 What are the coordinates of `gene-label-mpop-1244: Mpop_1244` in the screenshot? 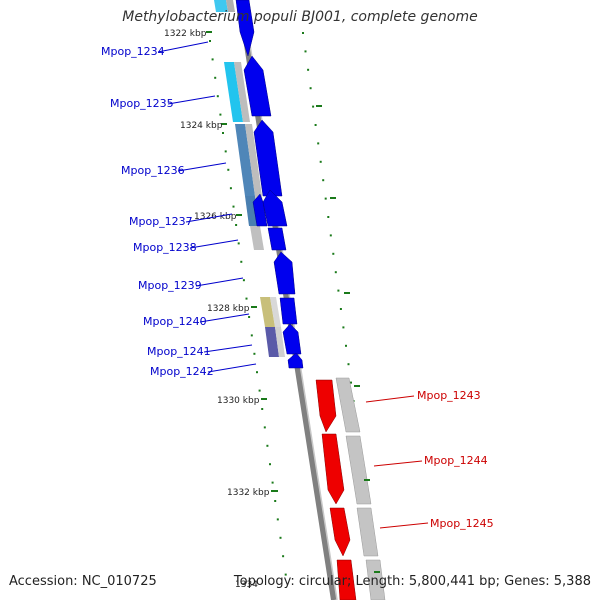 It's located at (456, 460).